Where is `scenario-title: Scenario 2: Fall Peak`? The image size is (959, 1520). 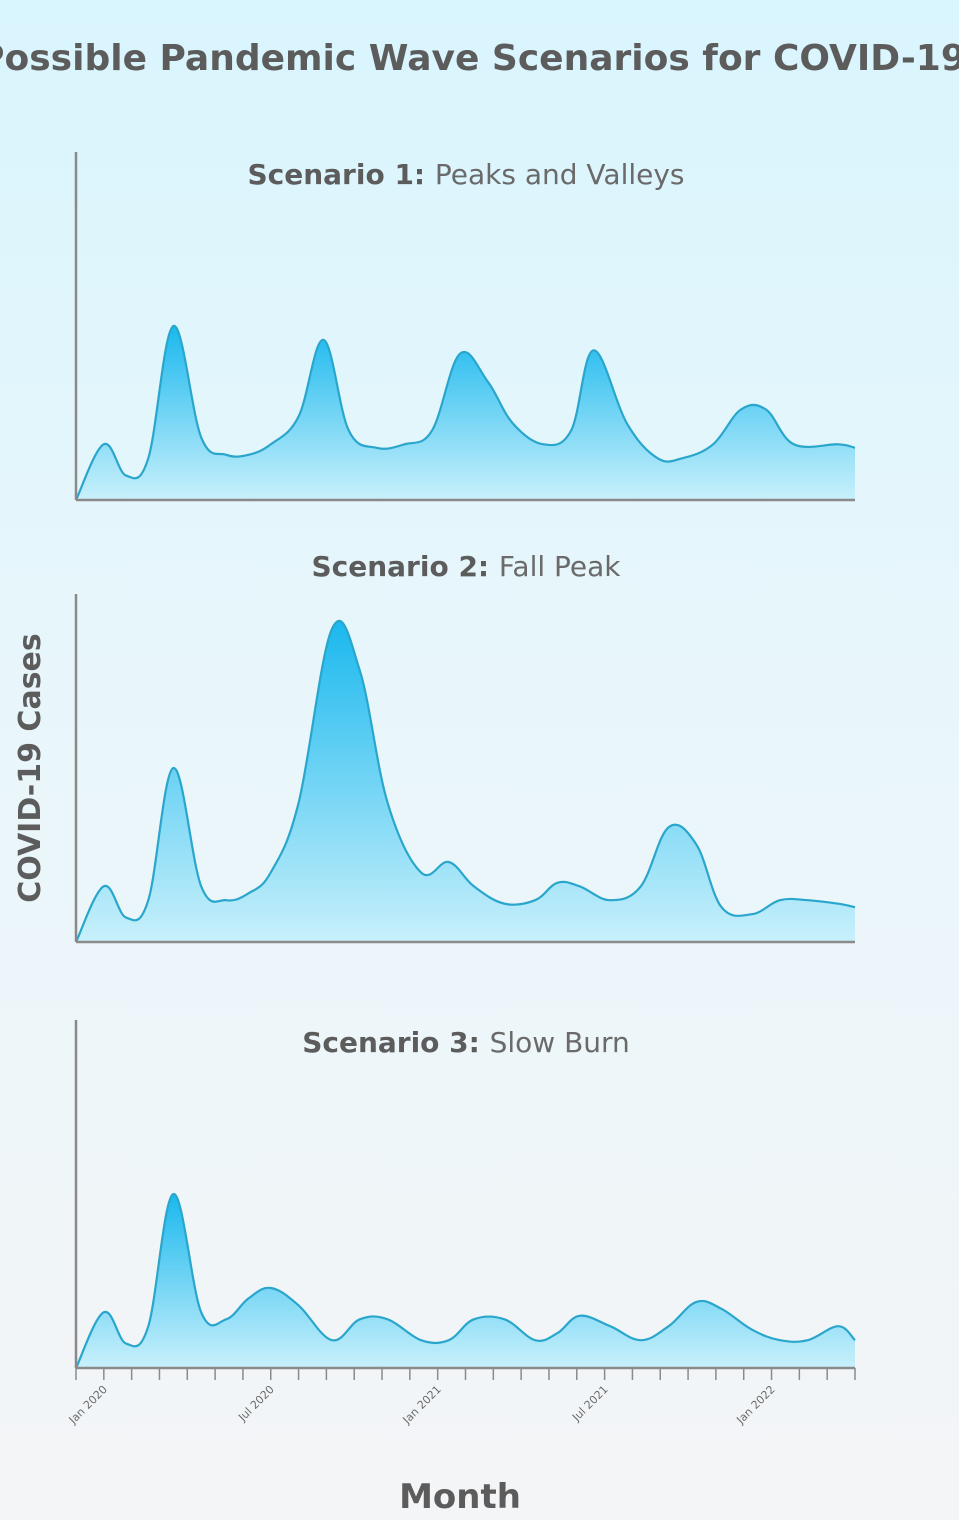 scenario-title: Scenario 2: Fall Peak is located at coordinates (466, 566).